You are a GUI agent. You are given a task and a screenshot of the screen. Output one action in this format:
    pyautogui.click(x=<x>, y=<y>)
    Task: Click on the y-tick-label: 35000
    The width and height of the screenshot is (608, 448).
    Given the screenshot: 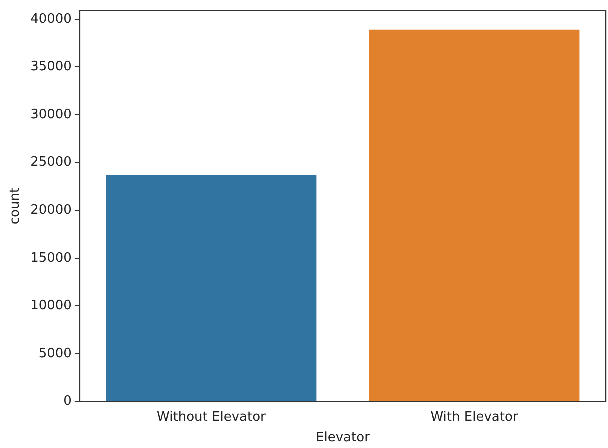 What is the action you would take?
    pyautogui.click(x=51, y=67)
    